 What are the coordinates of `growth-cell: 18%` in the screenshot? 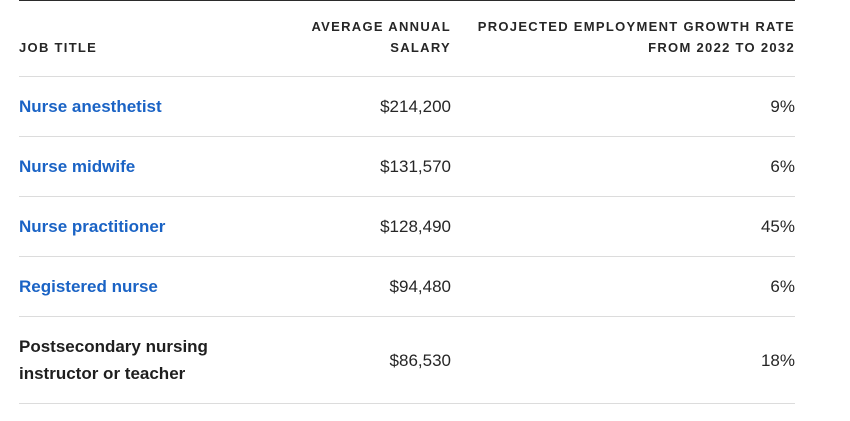 It's located at (623, 360).